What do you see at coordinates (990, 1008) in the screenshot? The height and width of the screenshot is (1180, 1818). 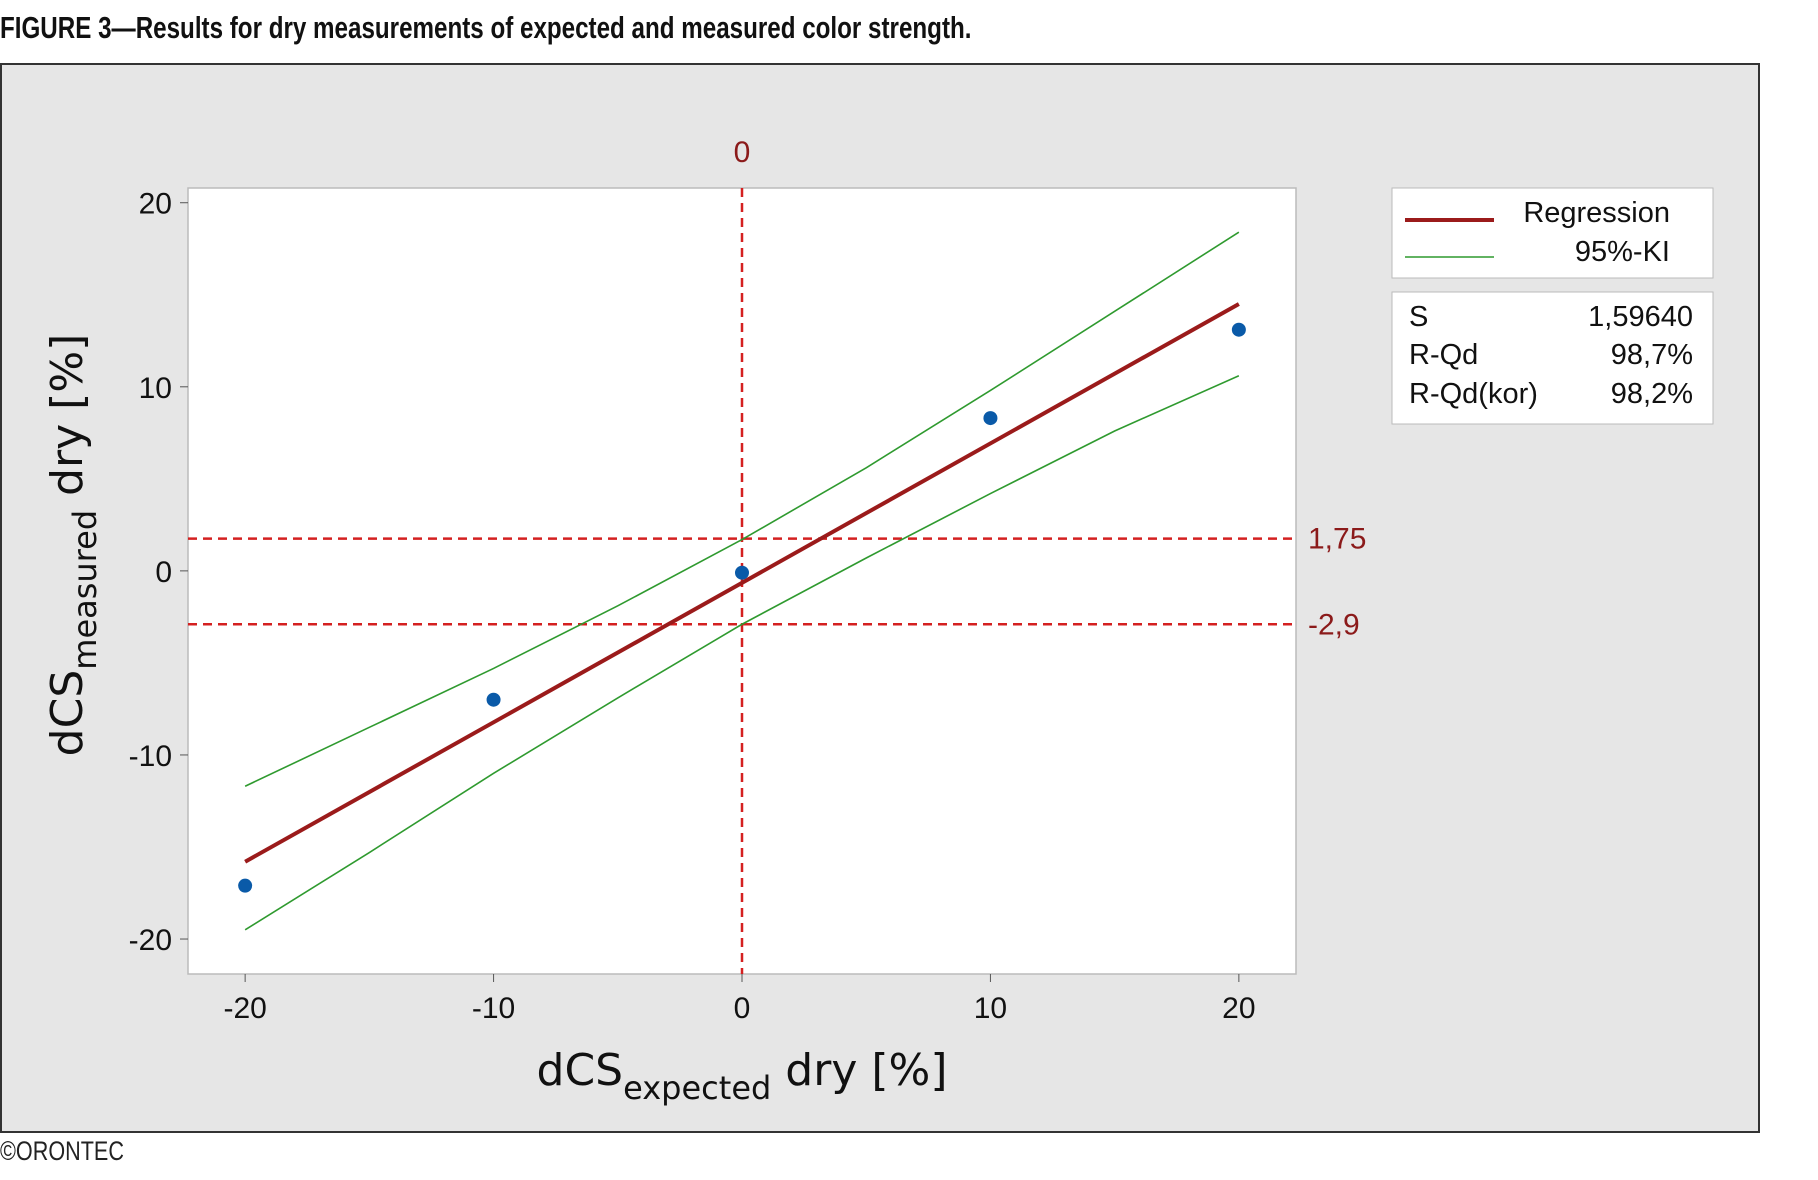 I see `x-tick-label: 10` at bounding box center [990, 1008].